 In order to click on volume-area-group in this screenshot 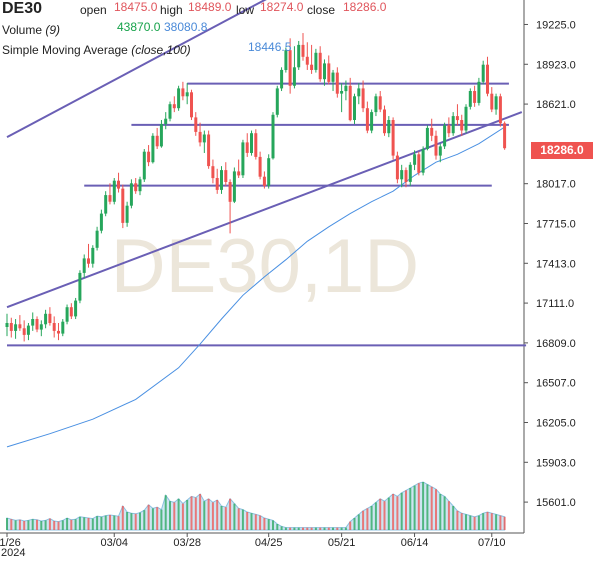, I will do `click(256, 506)`.